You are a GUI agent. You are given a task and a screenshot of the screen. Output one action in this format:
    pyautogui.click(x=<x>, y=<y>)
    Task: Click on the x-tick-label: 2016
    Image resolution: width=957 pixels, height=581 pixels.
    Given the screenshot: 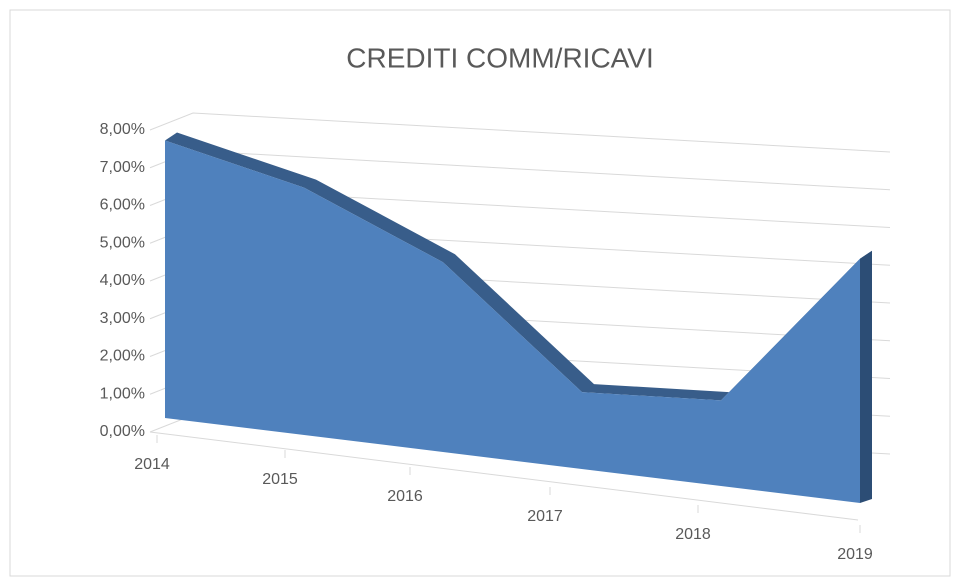 What is the action you would take?
    pyautogui.click(x=405, y=496)
    